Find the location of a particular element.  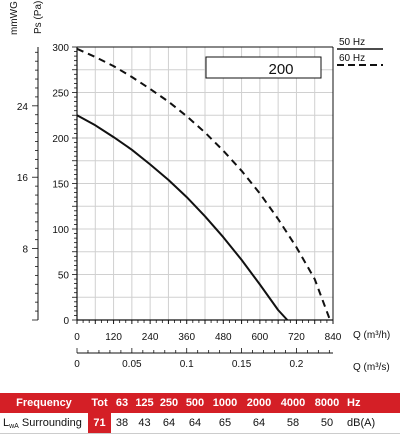

header-cell: 250 is located at coordinates (169, 403).